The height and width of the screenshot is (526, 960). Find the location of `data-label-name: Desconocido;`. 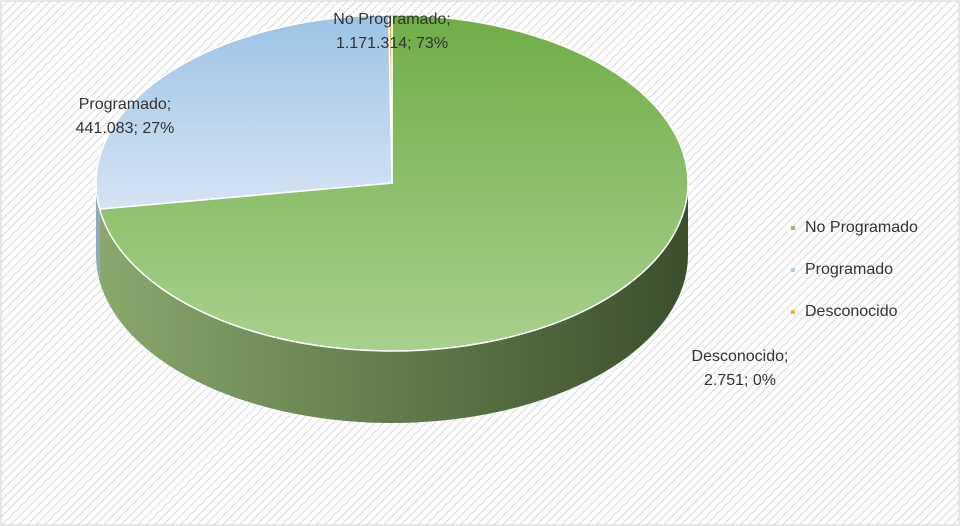

data-label-name: Desconocido; is located at coordinates (740, 356).